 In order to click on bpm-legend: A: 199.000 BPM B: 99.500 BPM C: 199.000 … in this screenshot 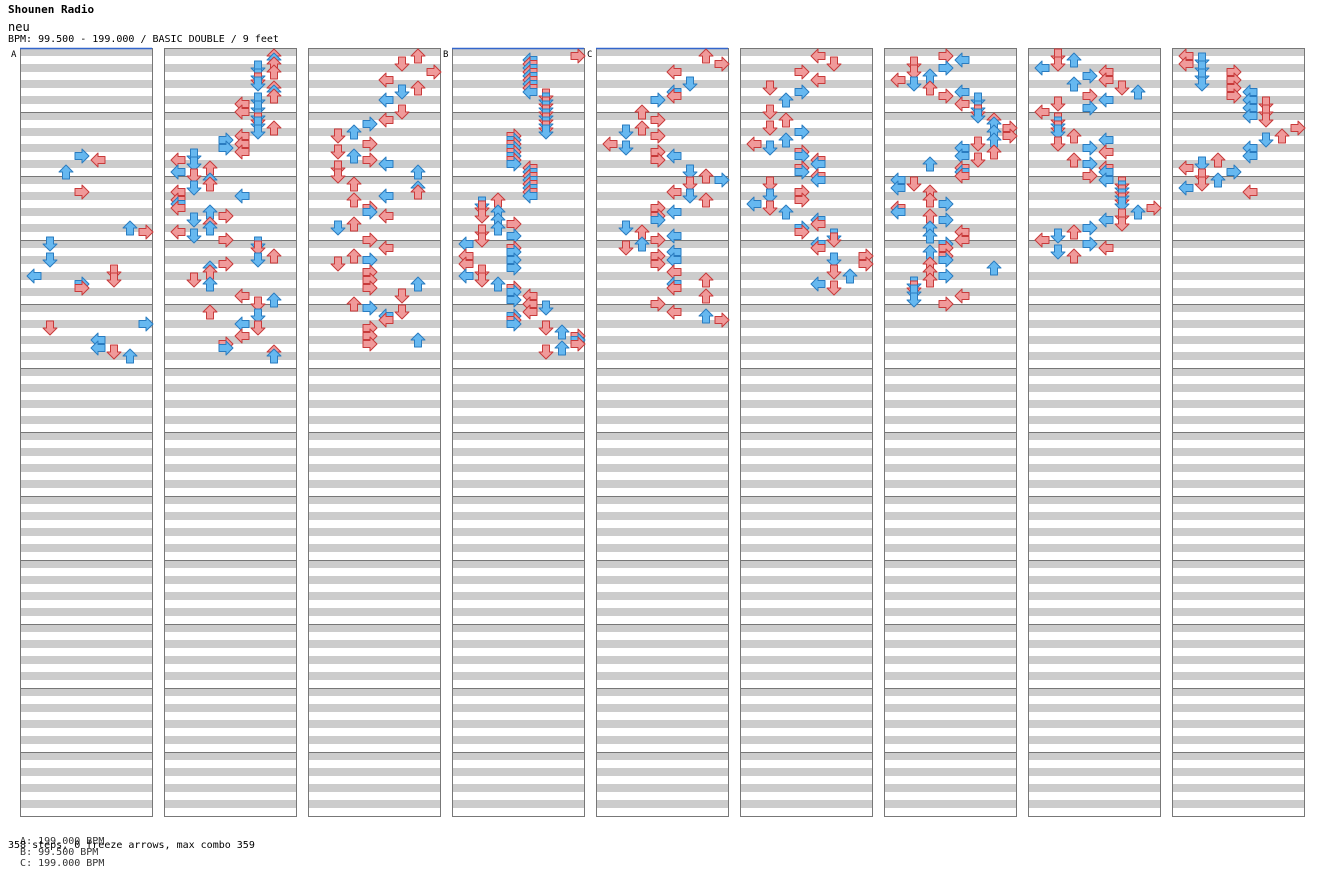, I will do `click(71, 847)`.